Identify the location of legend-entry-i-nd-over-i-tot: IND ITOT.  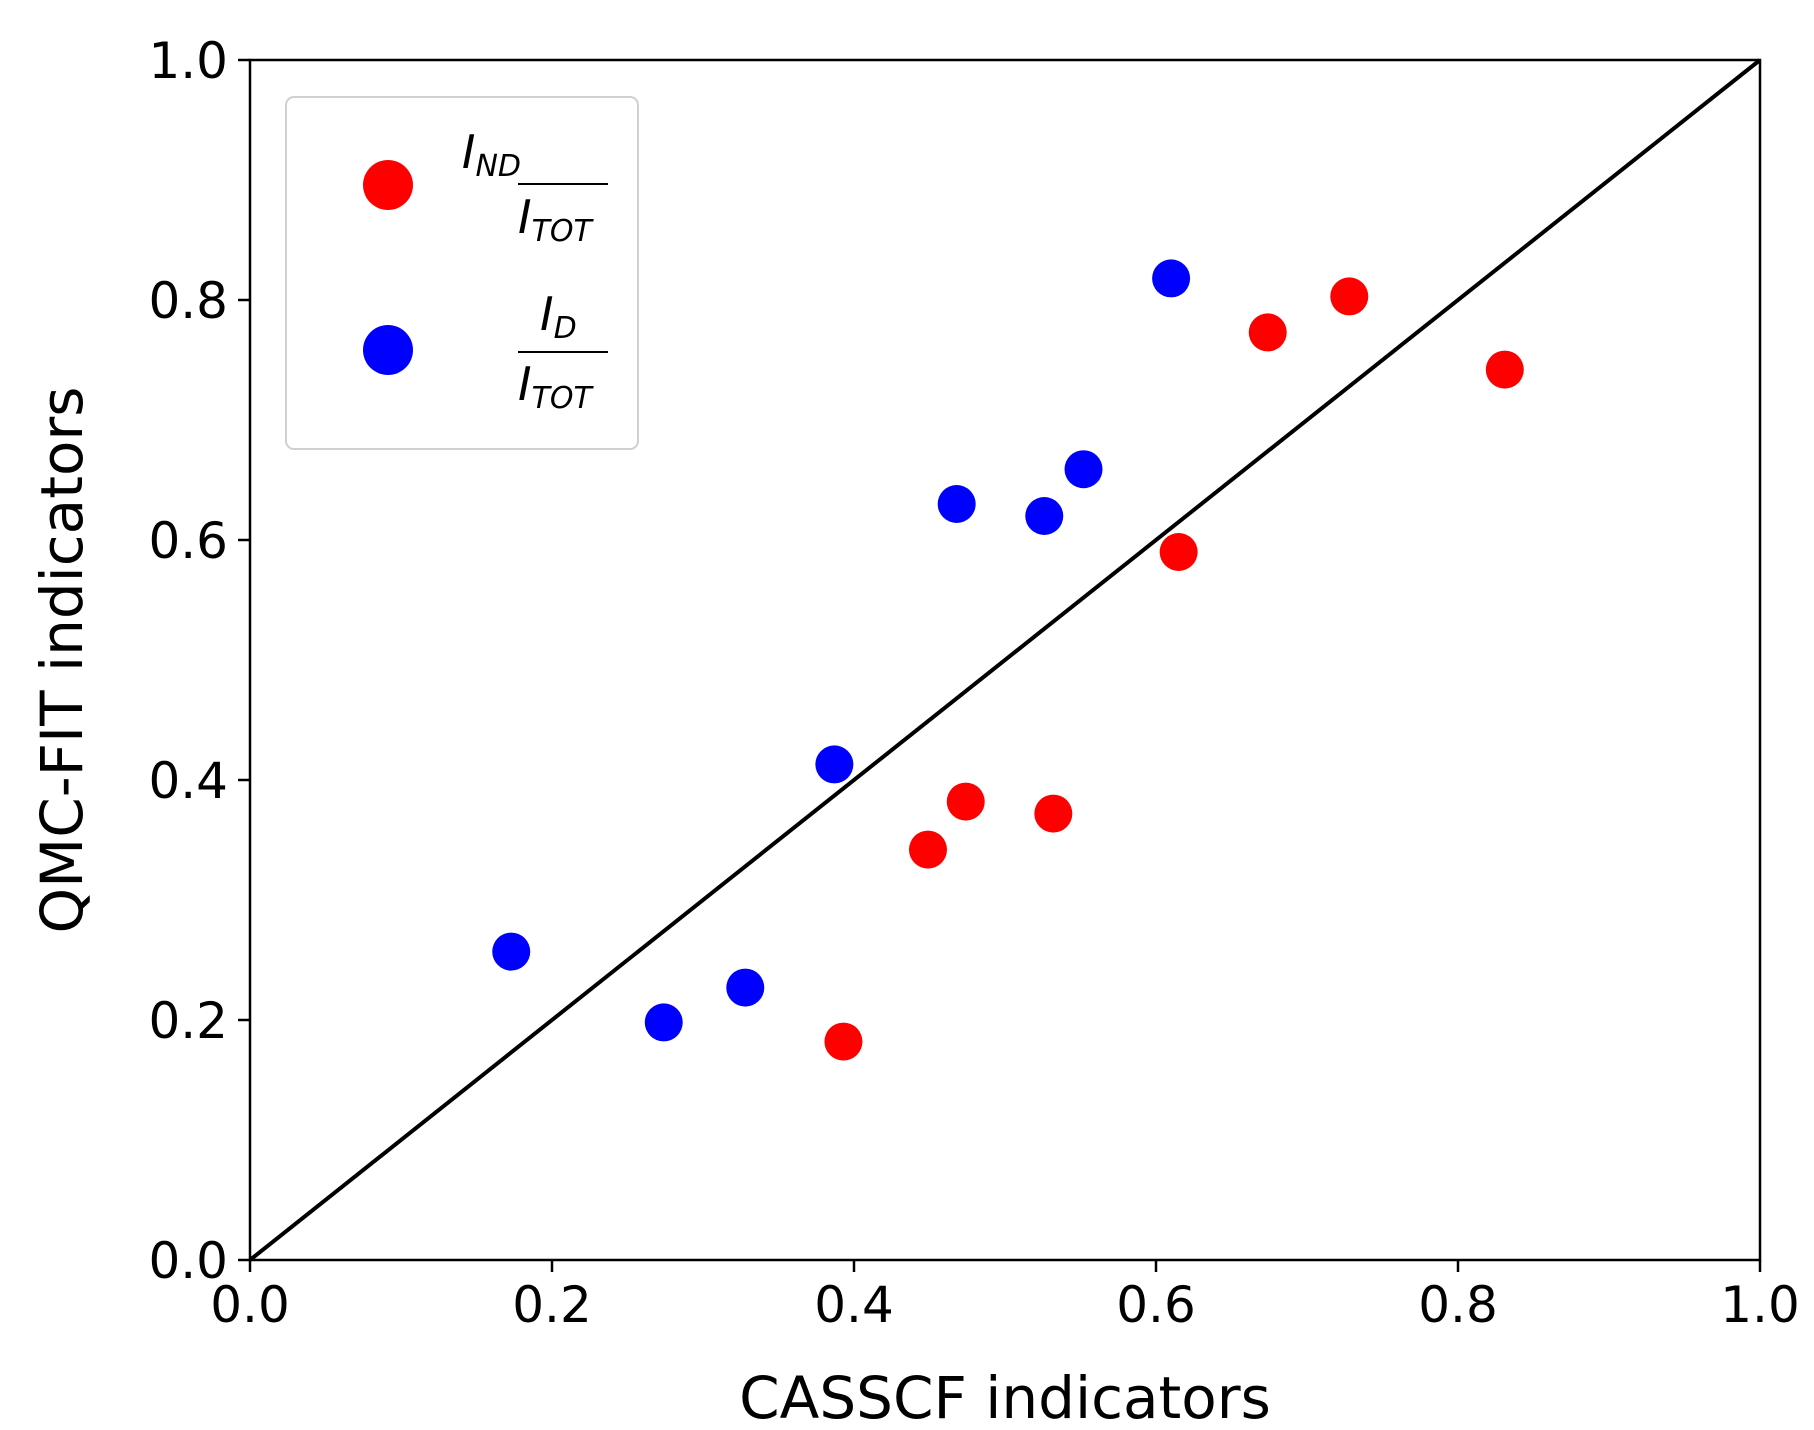
(485, 187).